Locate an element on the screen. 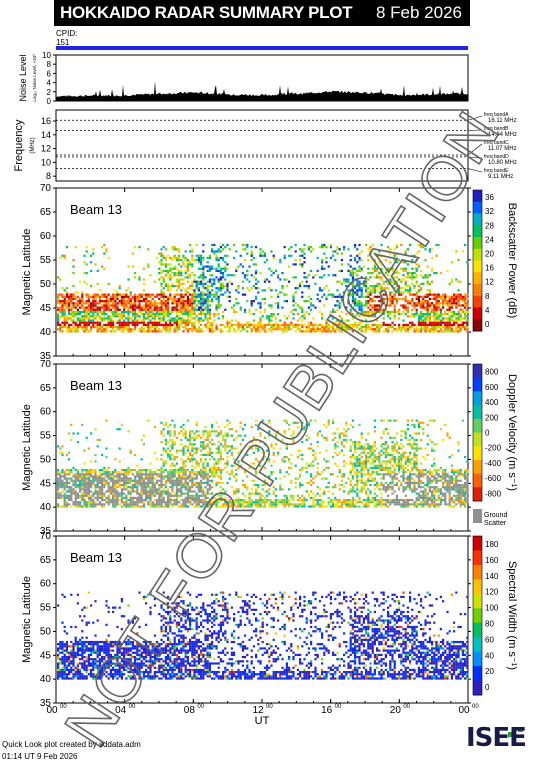 The height and width of the screenshot is (761, 536). footer-timestamp: 01:14 UT 9 Feb 2026 is located at coordinates (40, 756).